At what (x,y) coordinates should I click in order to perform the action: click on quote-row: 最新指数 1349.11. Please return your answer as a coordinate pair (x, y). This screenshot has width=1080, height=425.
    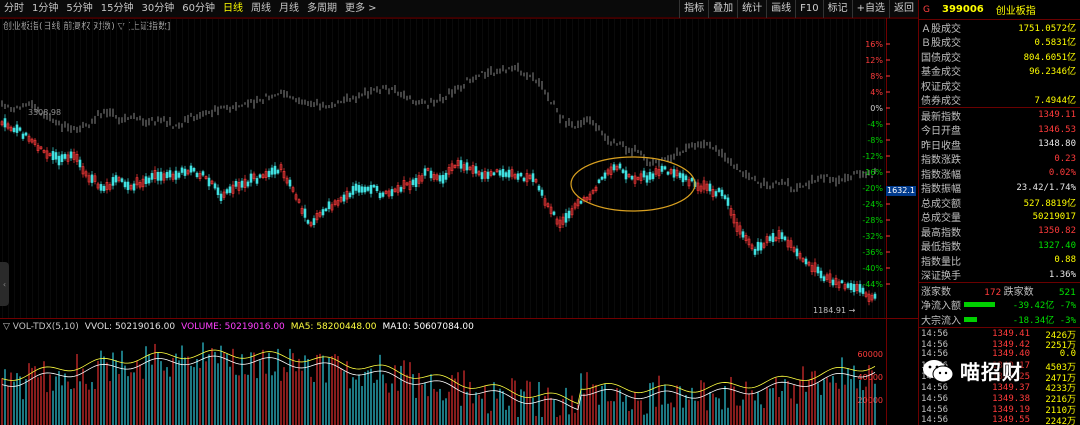
    Looking at the image, I should click on (999, 115).